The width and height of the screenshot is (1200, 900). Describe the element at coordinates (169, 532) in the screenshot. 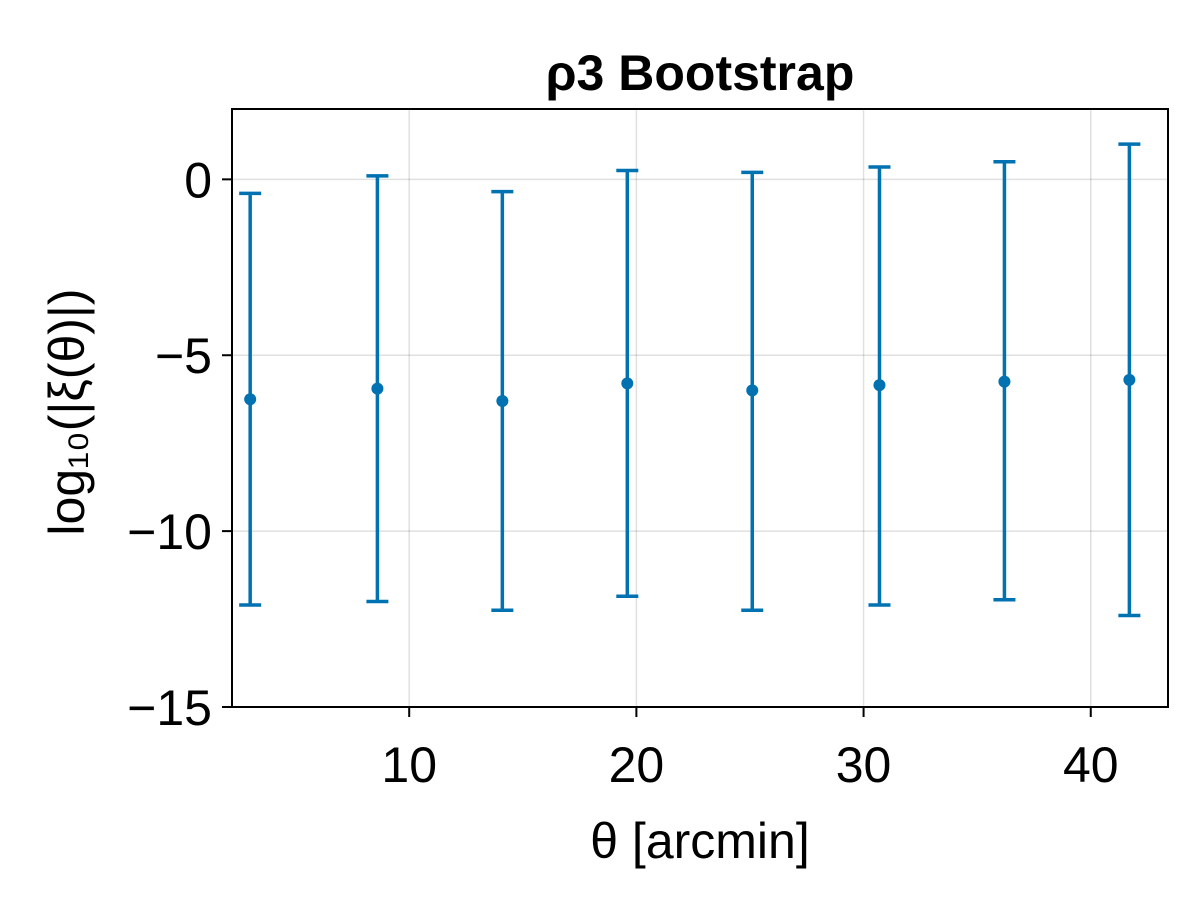

I see `y-tick-label: −10` at that location.